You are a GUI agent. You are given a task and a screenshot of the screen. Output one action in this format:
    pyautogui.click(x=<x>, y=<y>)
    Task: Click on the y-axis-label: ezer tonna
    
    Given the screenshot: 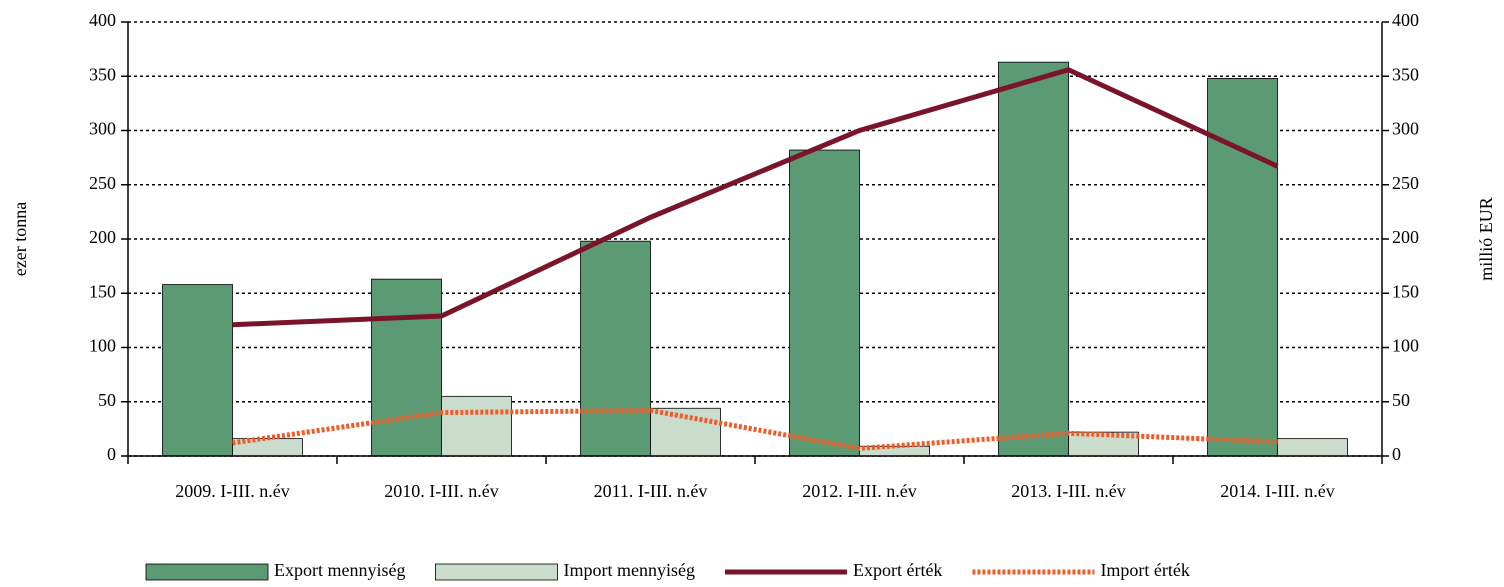 What is the action you would take?
    pyautogui.click(x=20, y=239)
    